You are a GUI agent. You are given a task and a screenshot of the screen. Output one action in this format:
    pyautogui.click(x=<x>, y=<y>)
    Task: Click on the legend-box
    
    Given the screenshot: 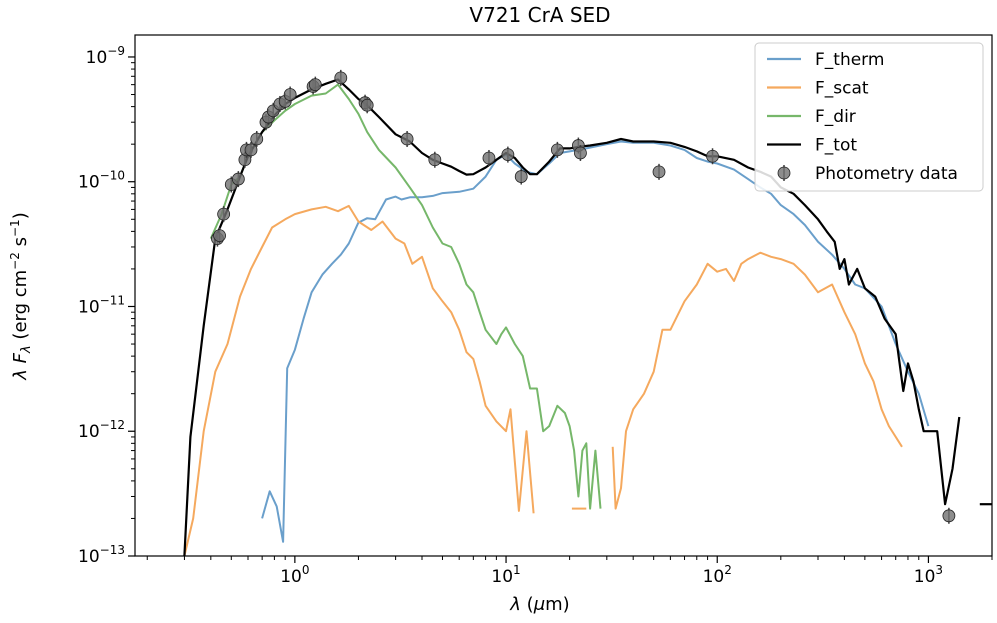 What is the action you would take?
    pyautogui.click(x=869, y=117)
    